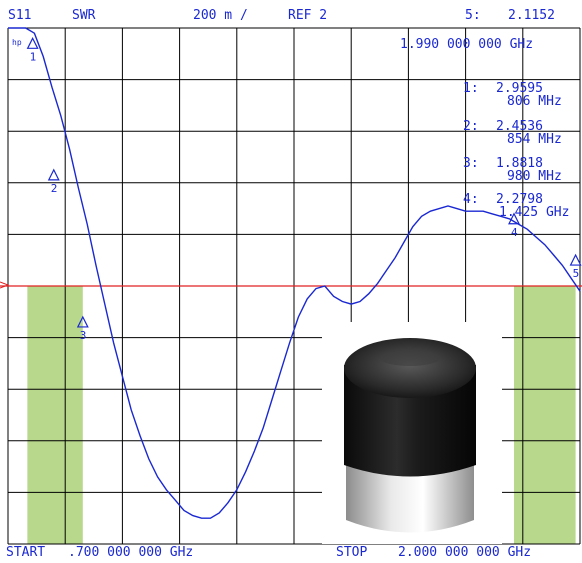 The image size is (582, 563). I want to click on active-marker-freq: 1.990 000 000 GHz, so click(466, 44).